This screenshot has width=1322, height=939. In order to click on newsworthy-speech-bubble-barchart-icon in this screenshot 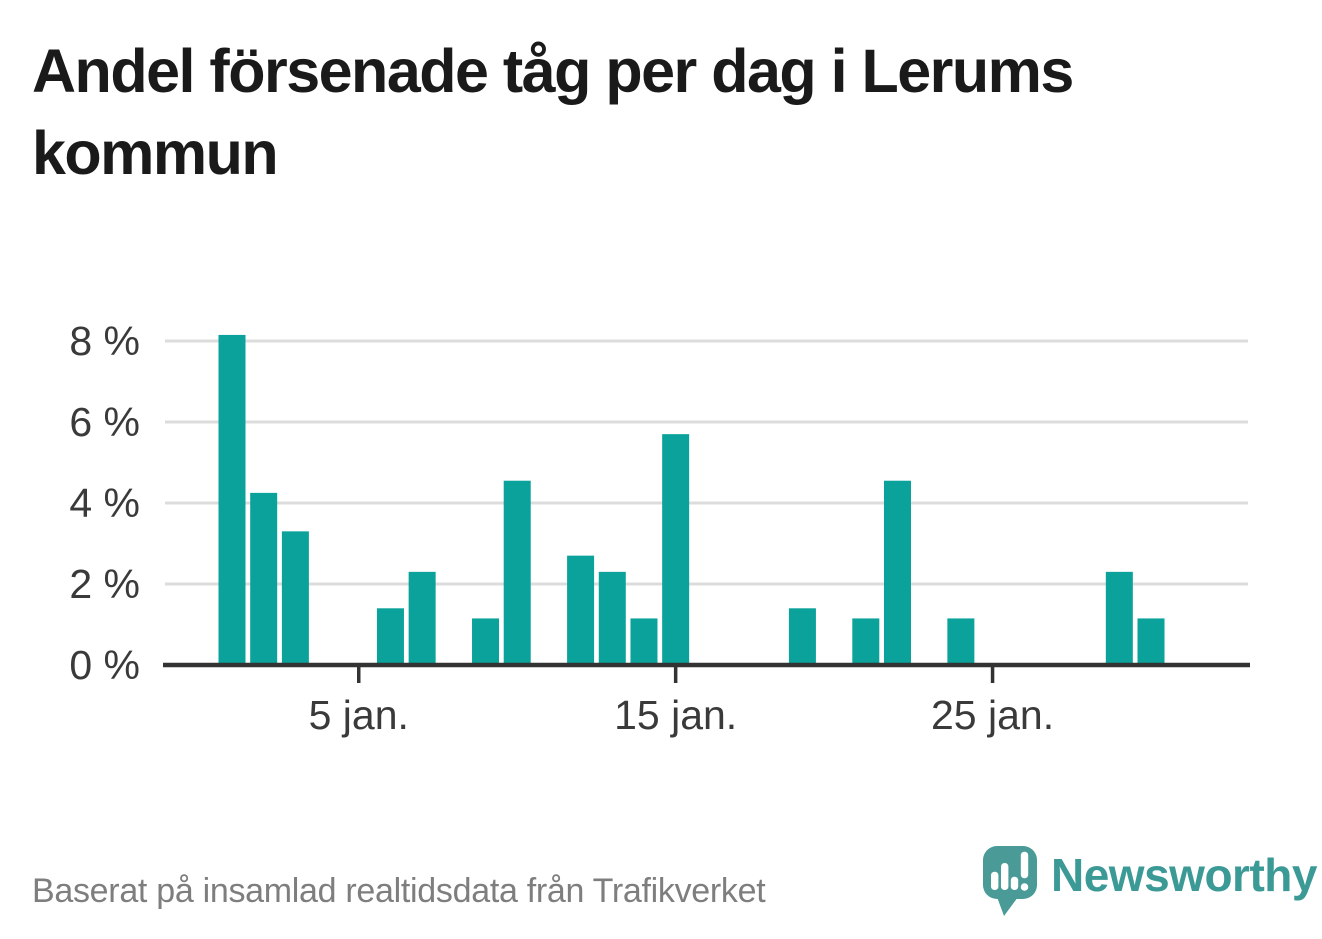, I will do `click(1010, 881)`.